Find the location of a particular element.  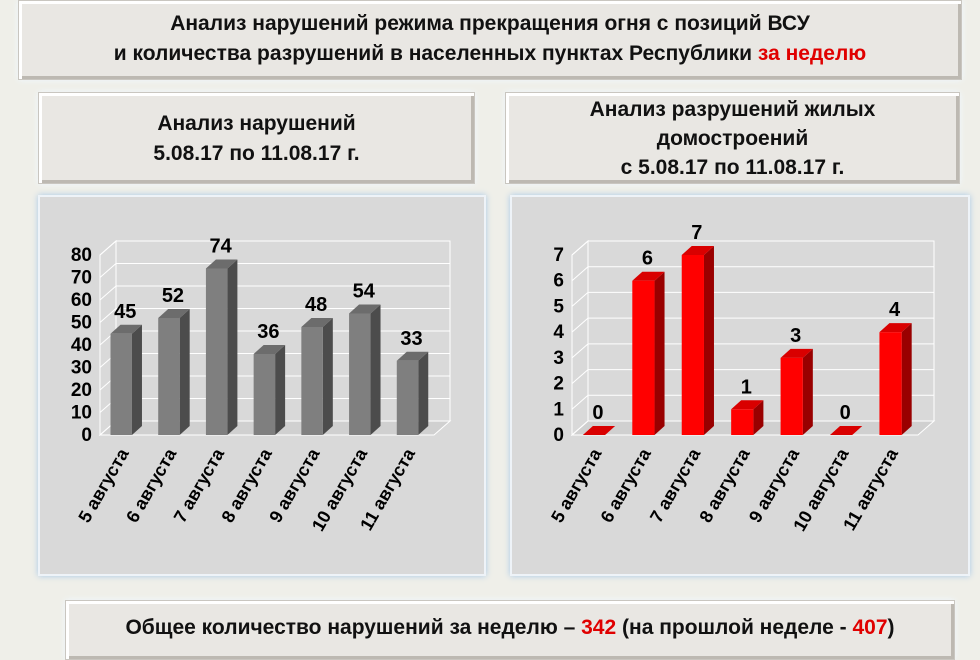

value-label: 7 is located at coordinates (696, 233).